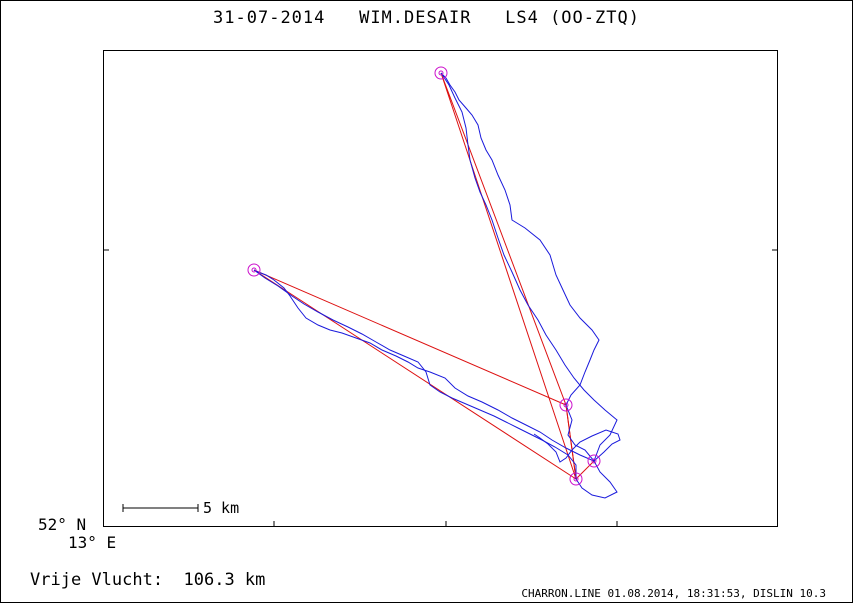 The image size is (853, 603). Describe the element at coordinates (577, 446) in the screenshot. I see `track-final` at that location.